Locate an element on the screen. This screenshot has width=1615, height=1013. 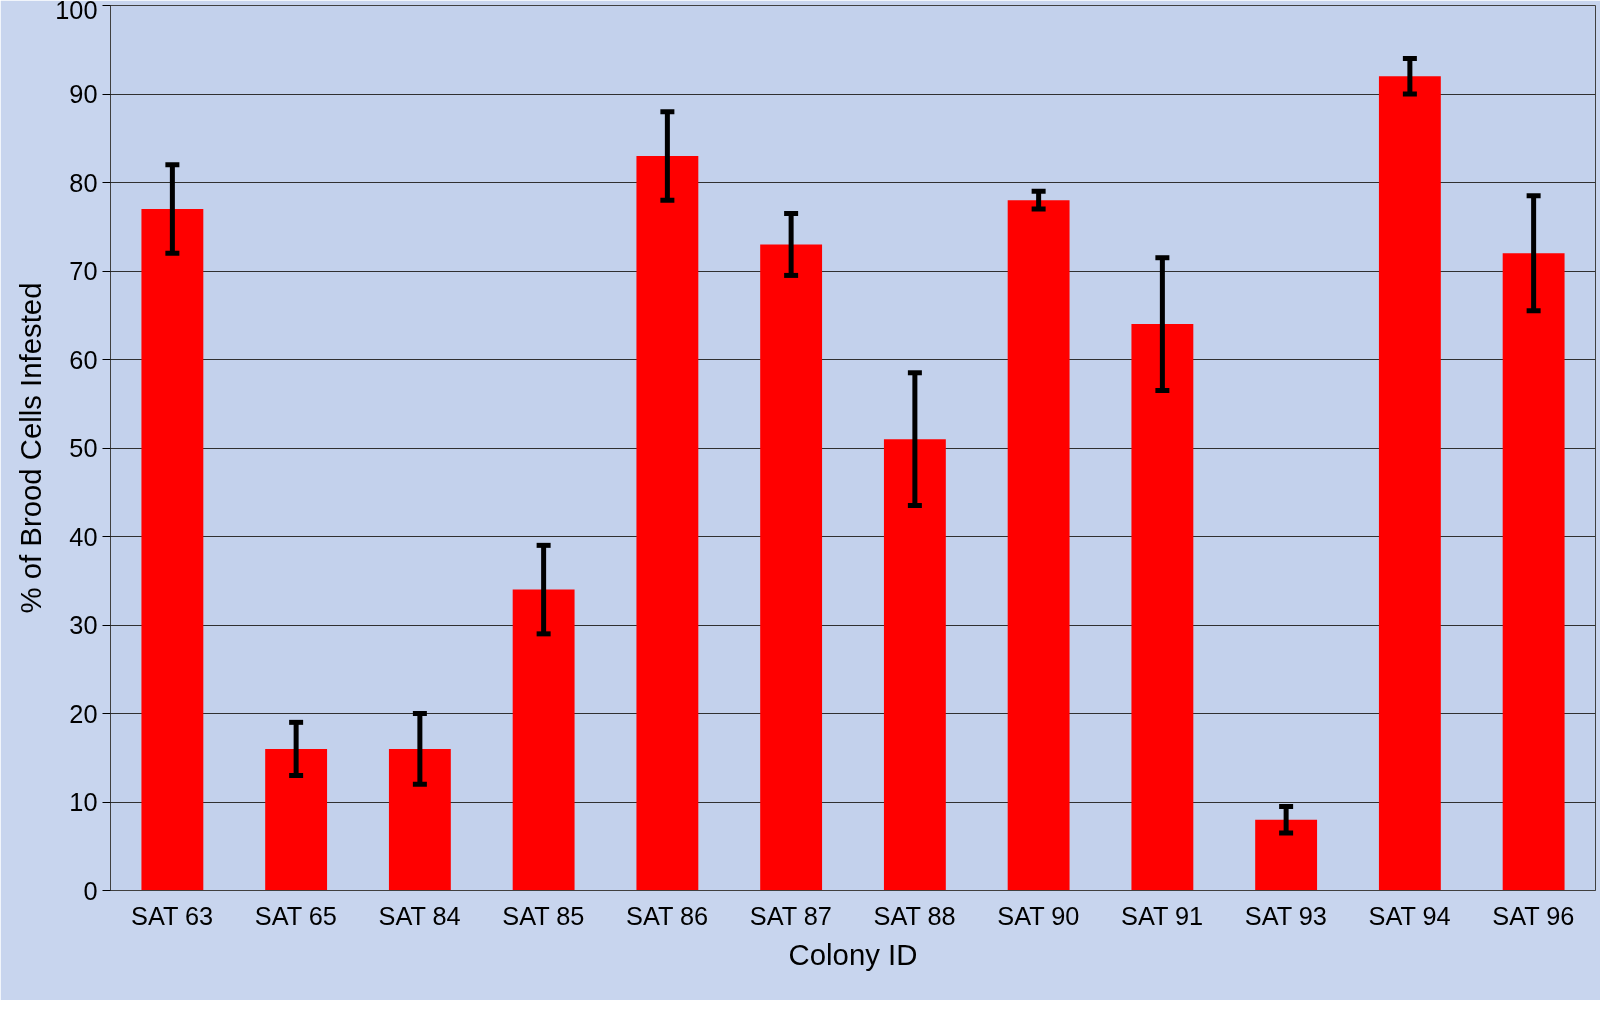
y-tick-label: 50 is located at coordinates (83, 448).